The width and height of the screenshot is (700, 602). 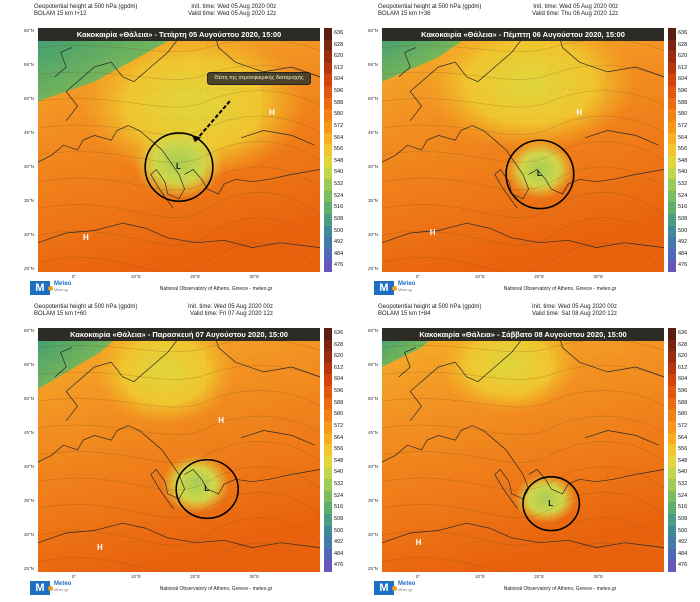 What do you see at coordinates (339, 172) in the screenshot?
I see `colorbar-label: 540` at bounding box center [339, 172].